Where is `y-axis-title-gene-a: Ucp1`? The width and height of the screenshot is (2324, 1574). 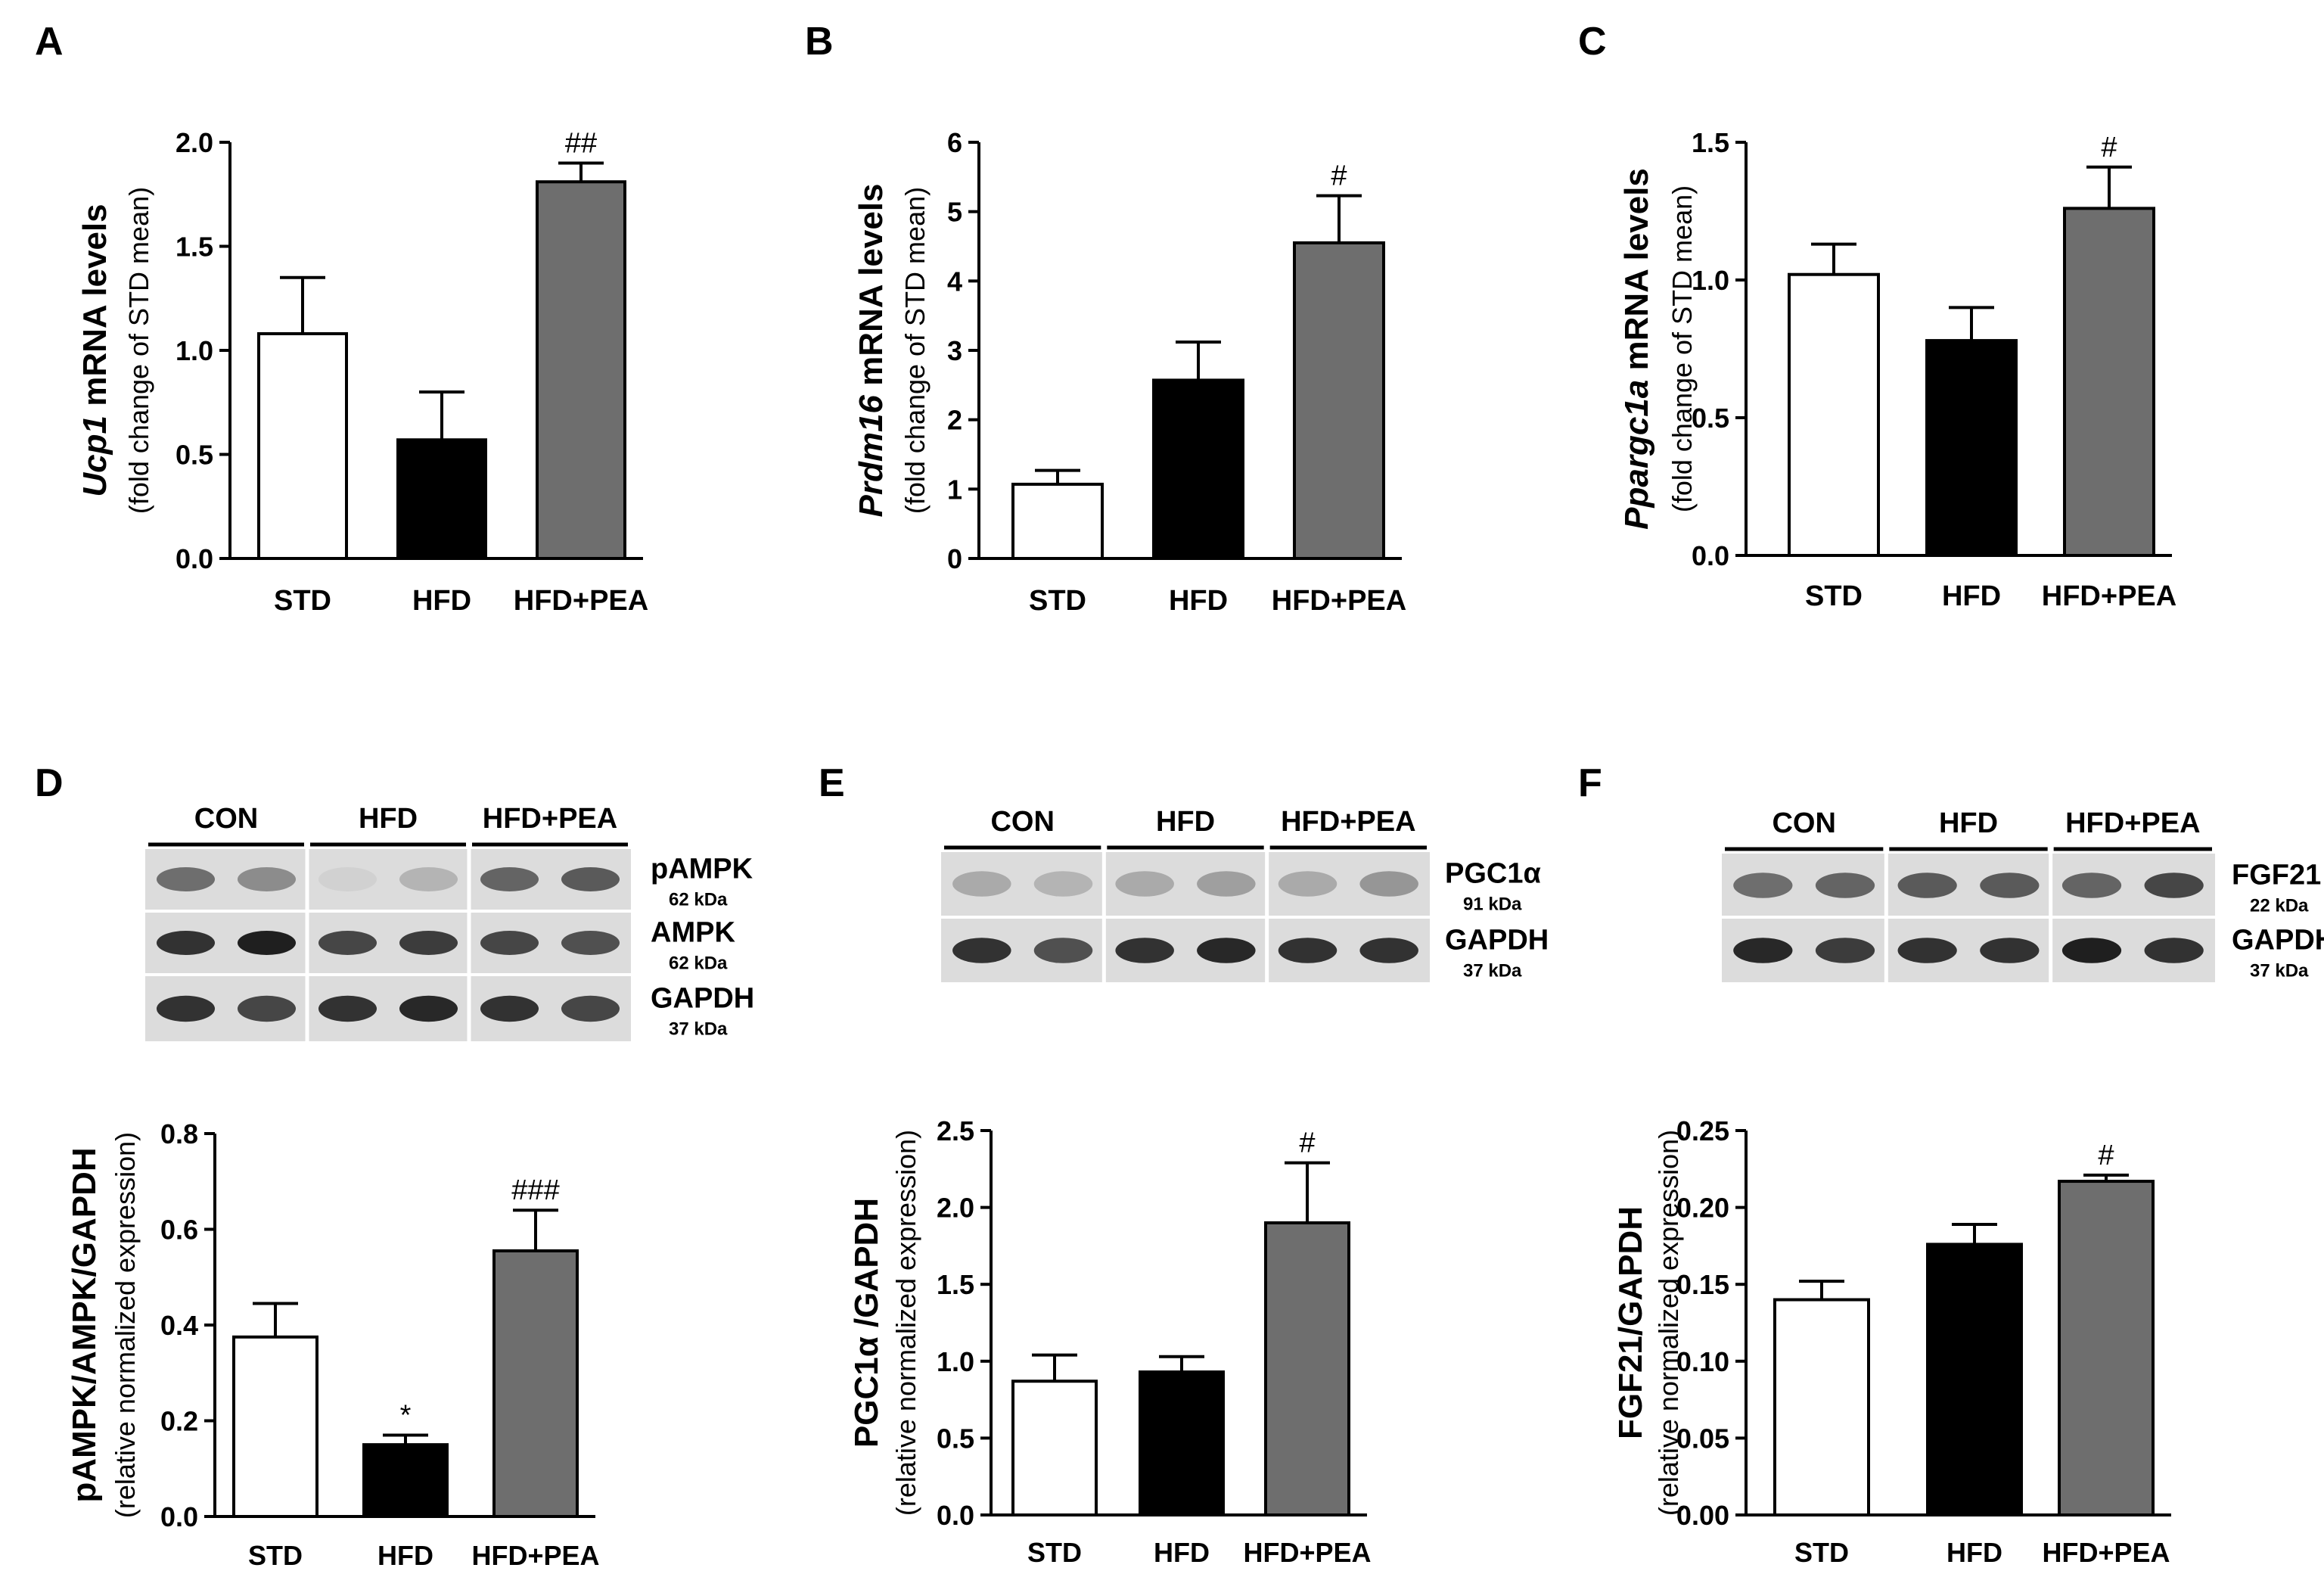 y-axis-title-gene-a: Ucp1 is located at coordinates (94, 456).